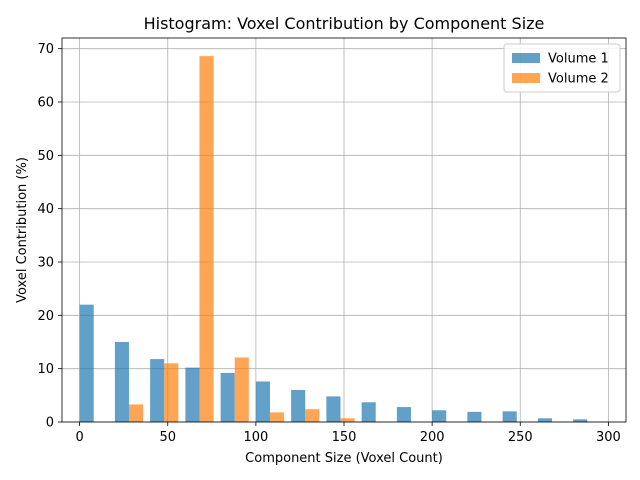 The width and height of the screenshot is (640, 480). Describe the element at coordinates (255, 437) in the screenshot. I see `x-tick-label: 100` at that location.